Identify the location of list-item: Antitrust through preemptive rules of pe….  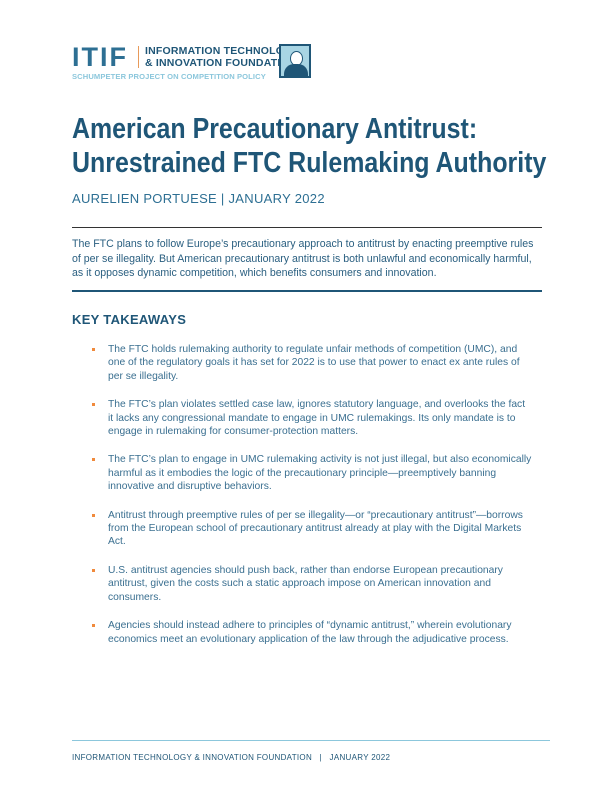
(312, 529).